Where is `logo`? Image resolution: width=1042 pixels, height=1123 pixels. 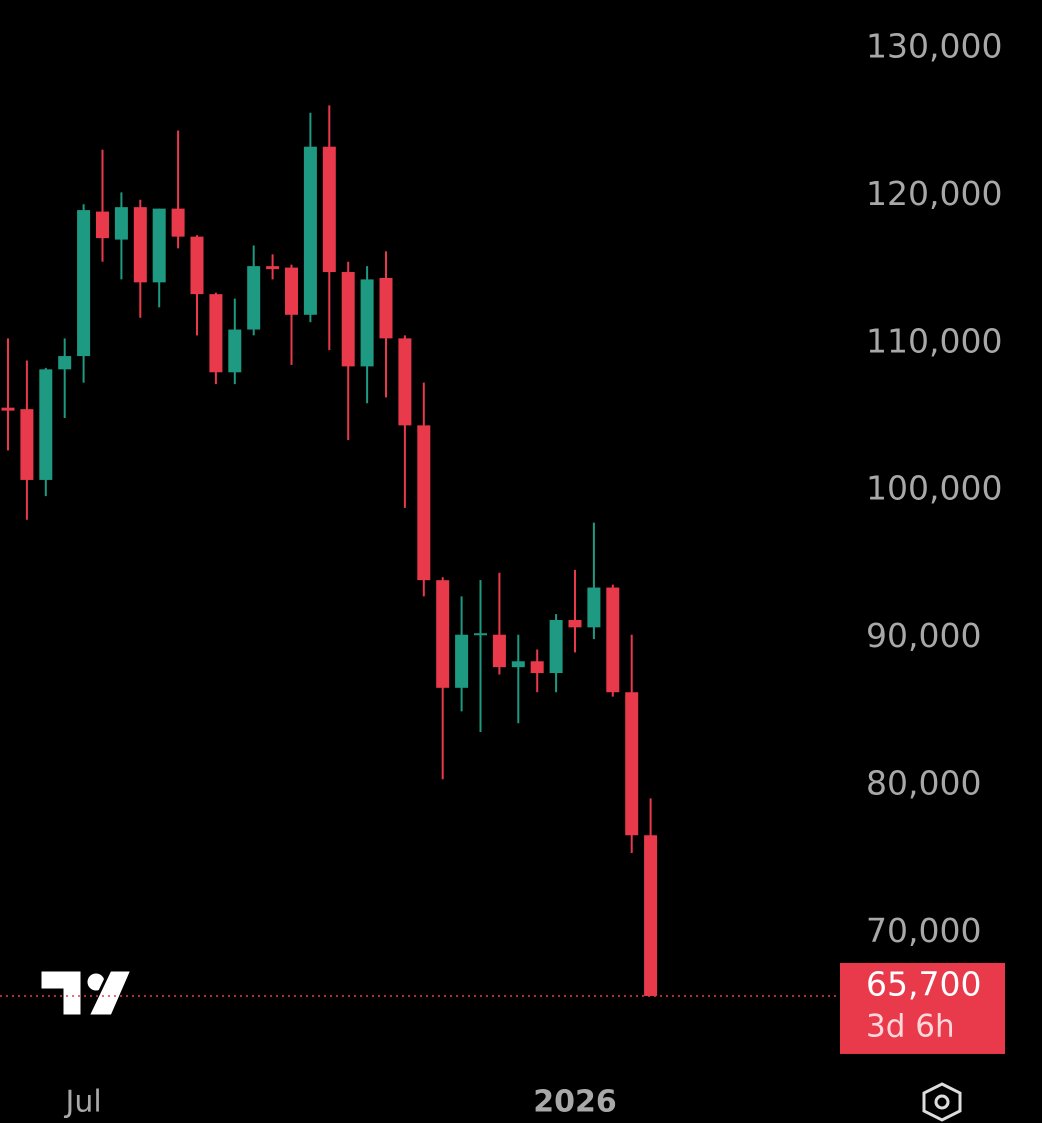
logo is located at coordinates (86, 993).